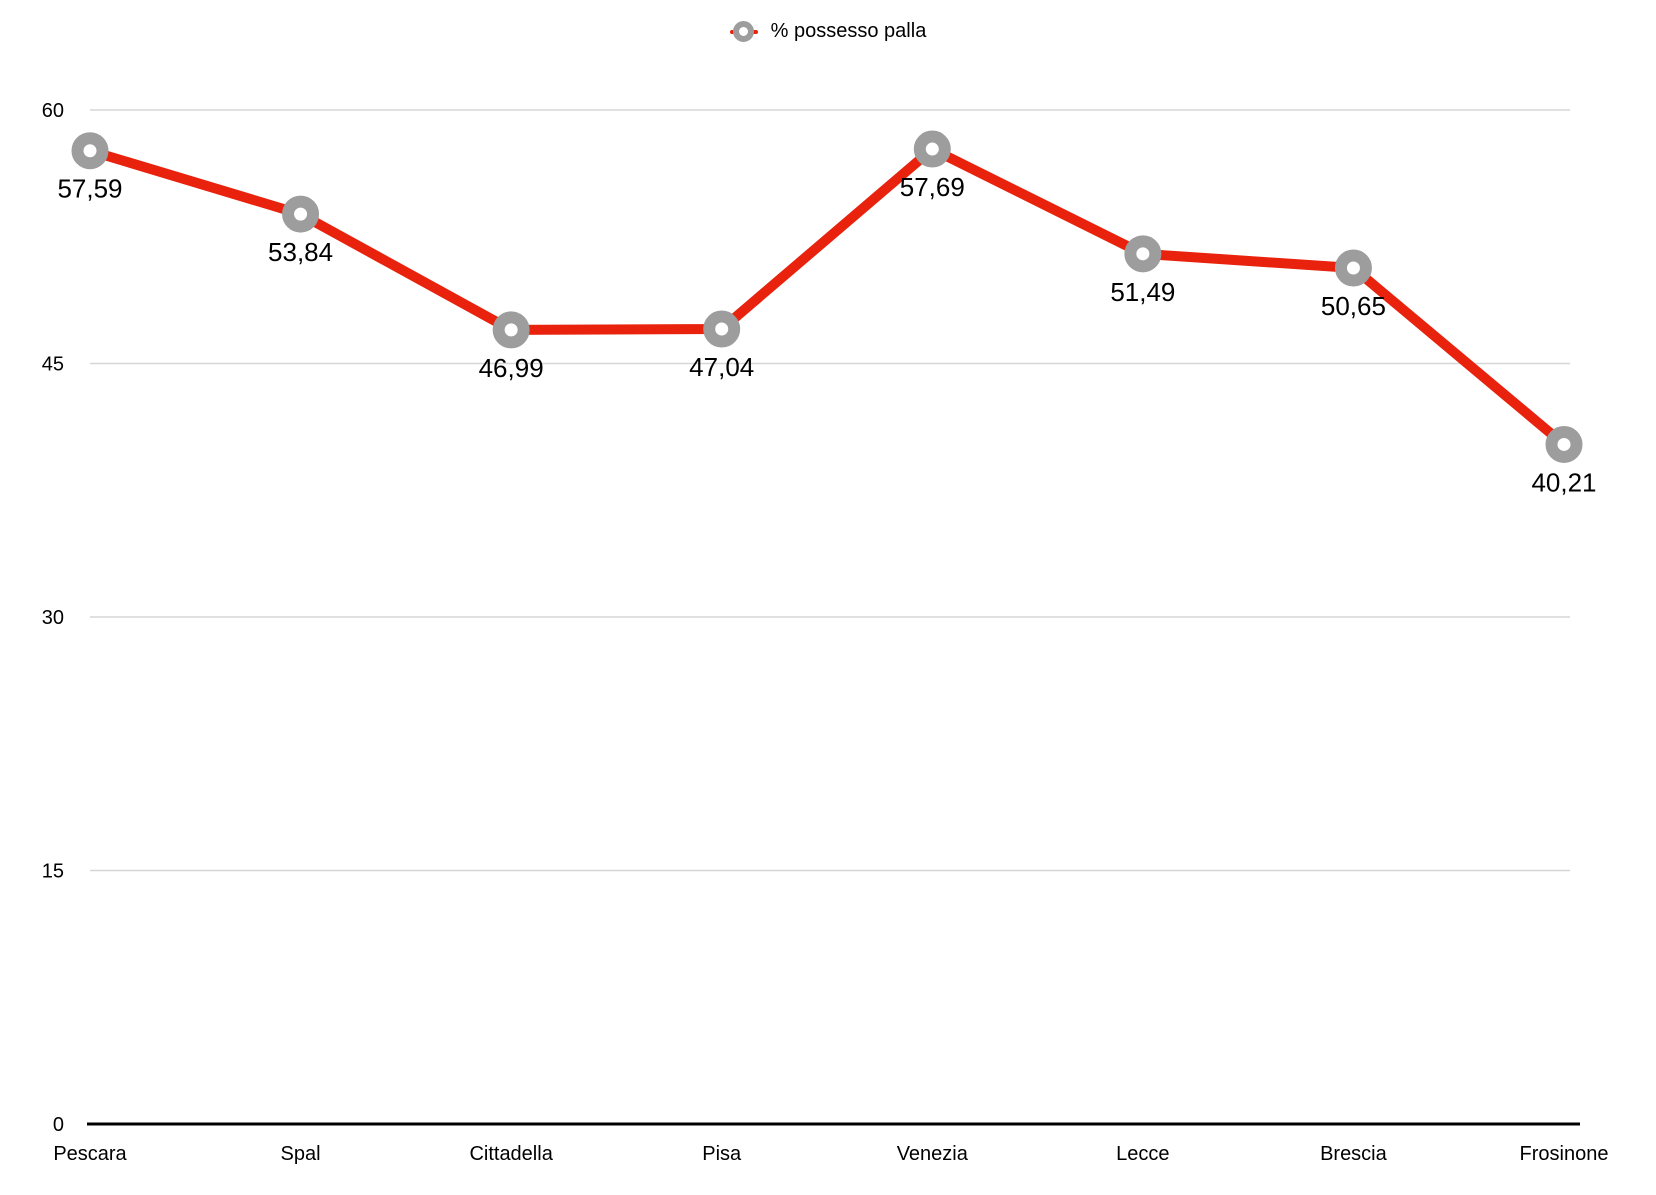 This screenshot has height=1195, width=1656. What do you see at coordinates (53, 111) in the screenshot?
I see `y-axis-tick-label-60: 60` at bounding box center [53, 111].